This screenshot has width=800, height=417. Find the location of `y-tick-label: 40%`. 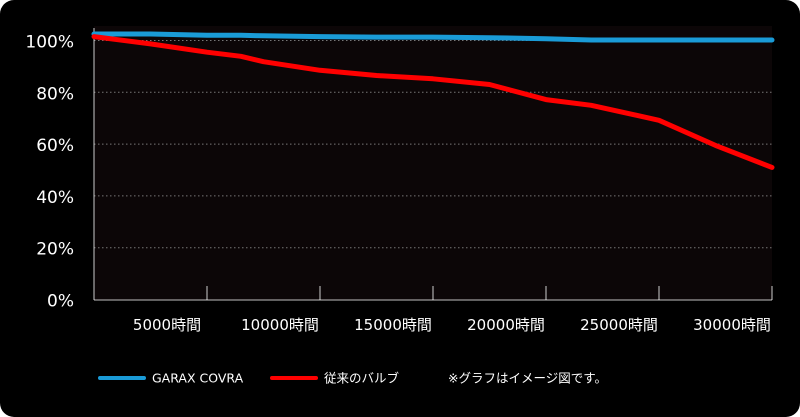

y-tick-label: 40% is located at coordinates (55, 198).